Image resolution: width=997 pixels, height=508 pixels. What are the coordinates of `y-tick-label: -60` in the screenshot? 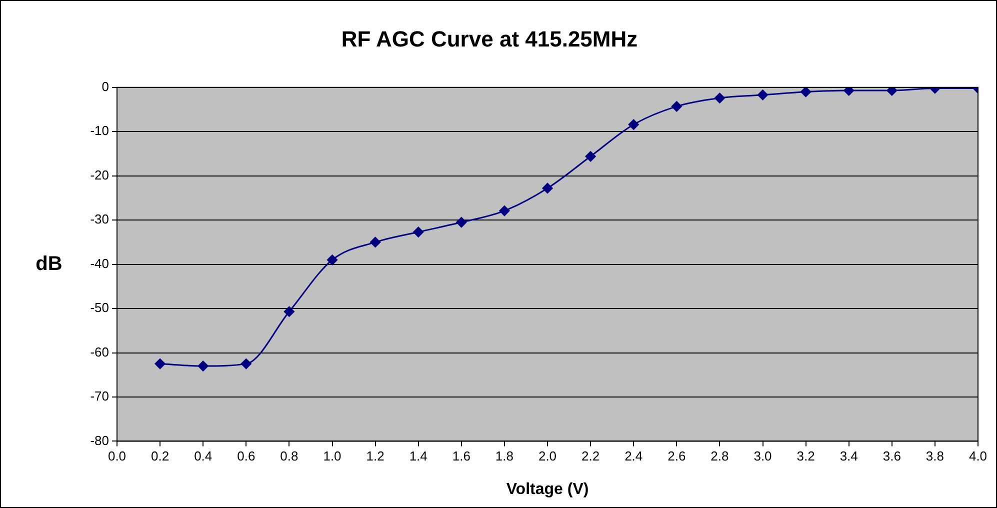 It's located at (99, 352).